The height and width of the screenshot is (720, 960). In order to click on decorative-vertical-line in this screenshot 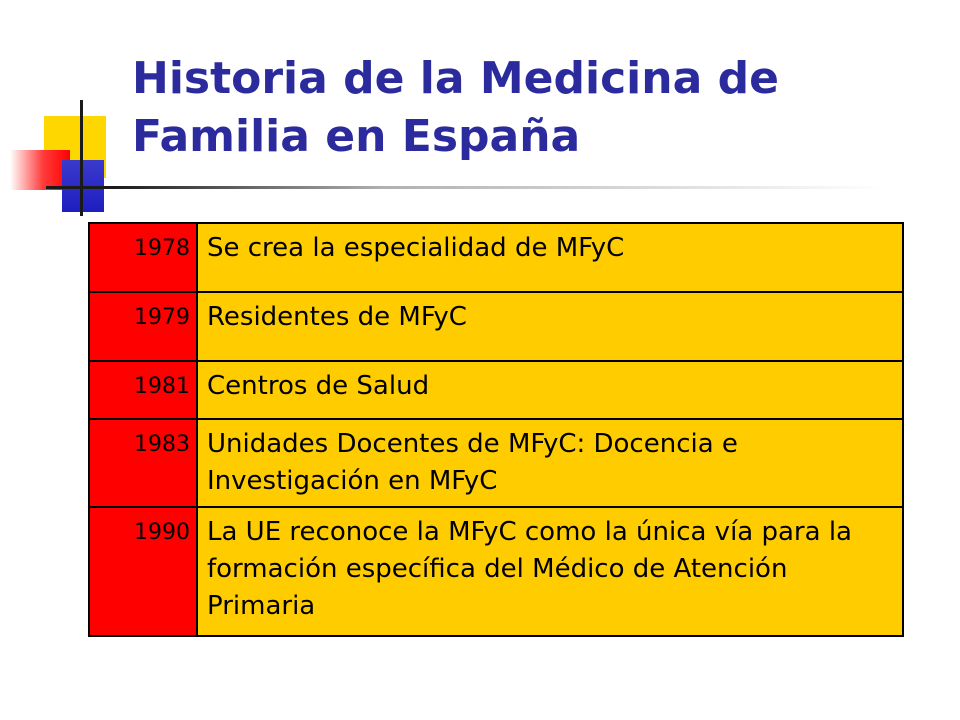, I will do `click(81, 158)`.